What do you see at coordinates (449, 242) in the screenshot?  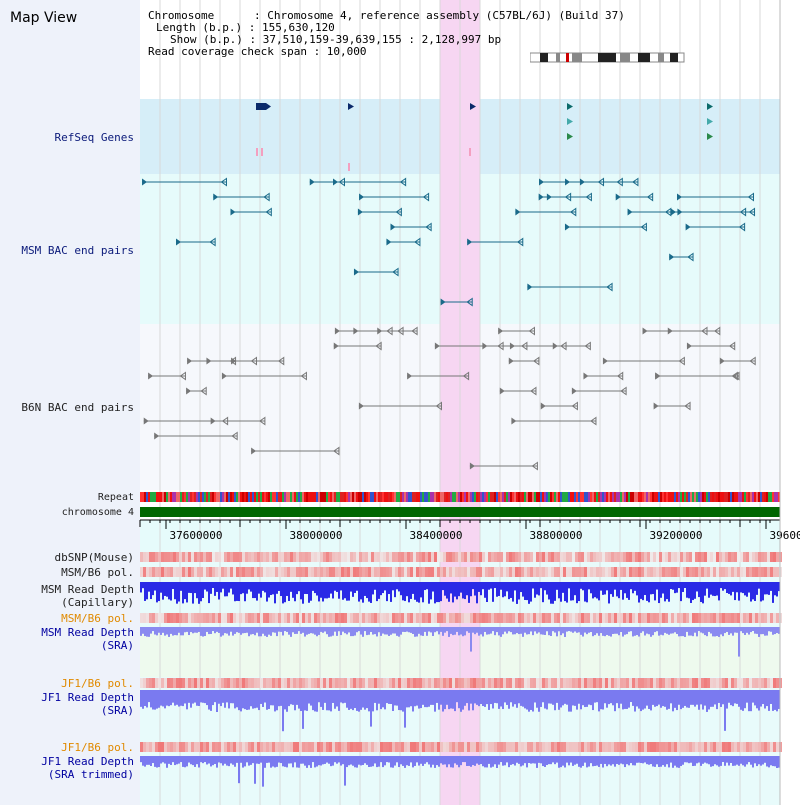 I see `msm-bac-pairs` at bounding box center [449, 242].